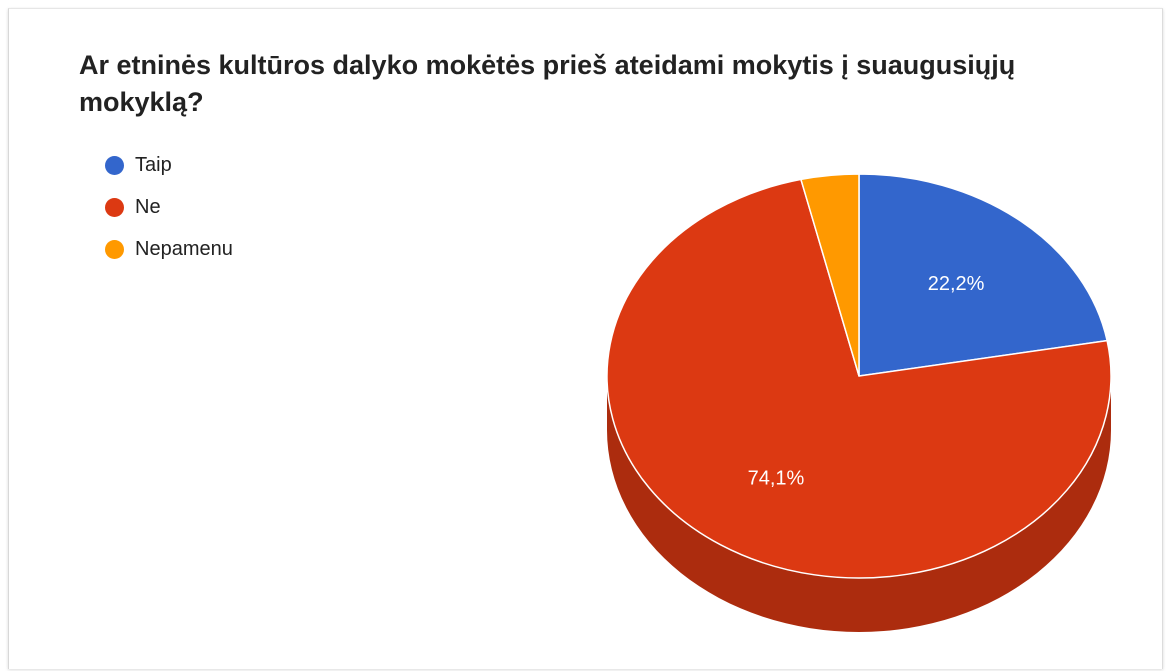  I want to click on legend: Taip Ne Nepamenu, so click(169, 218).